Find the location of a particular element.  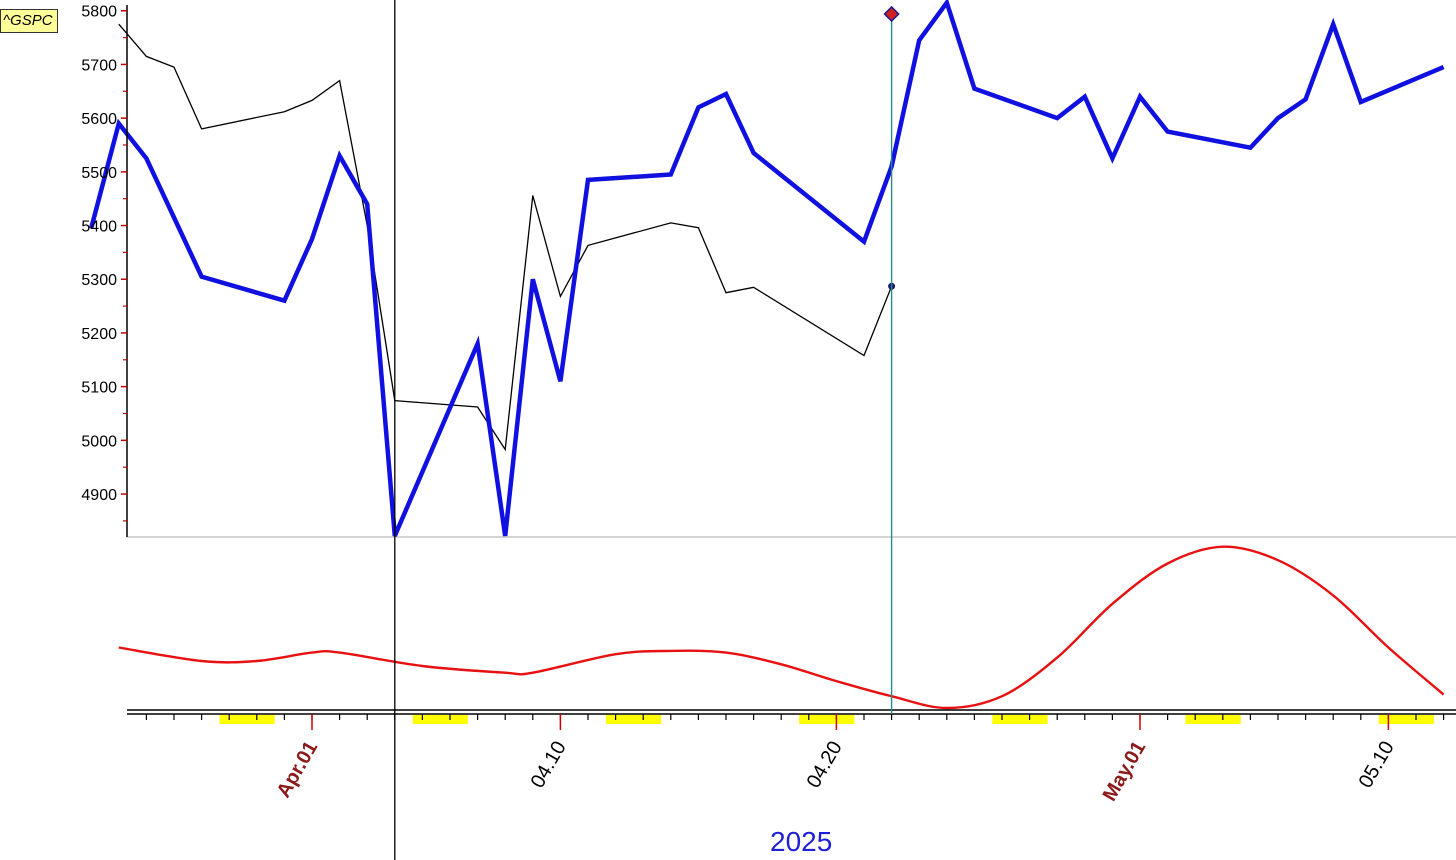

ticker-badge: ^GSPC is located at coordinates (29, 21).